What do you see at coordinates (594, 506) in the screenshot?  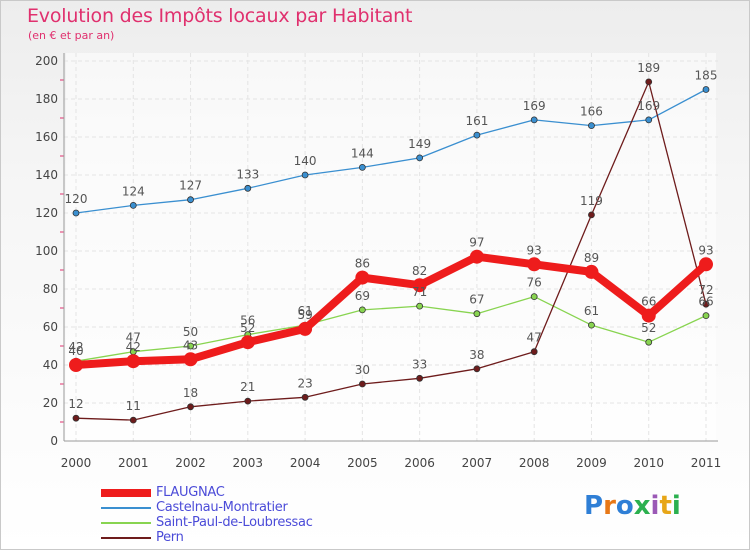 I see `logo-letter: P` at bounding box center [594, 506].